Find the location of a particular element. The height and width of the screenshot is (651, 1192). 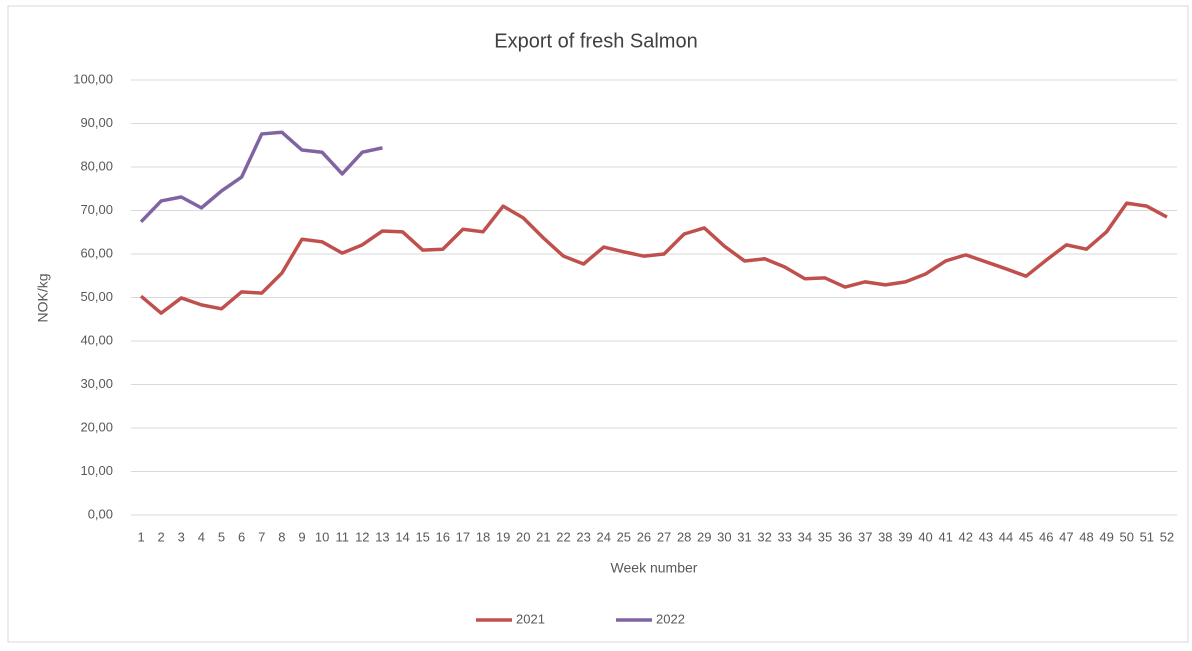

x-tick-label: 35 is located at coordinates (825, 536).